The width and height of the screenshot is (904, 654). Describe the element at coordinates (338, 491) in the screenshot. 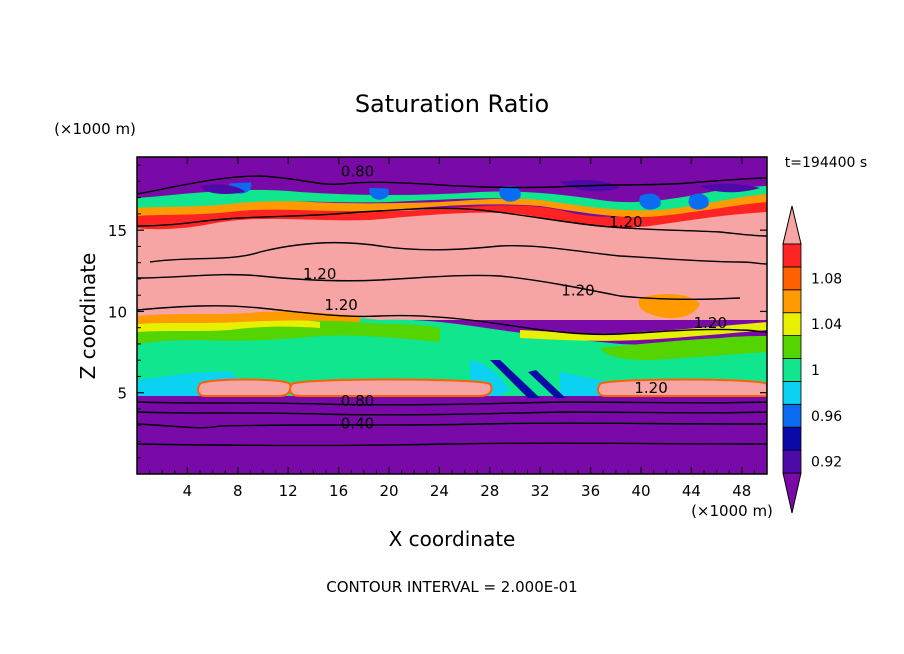

I see `x-tick-label: 16` at that location.